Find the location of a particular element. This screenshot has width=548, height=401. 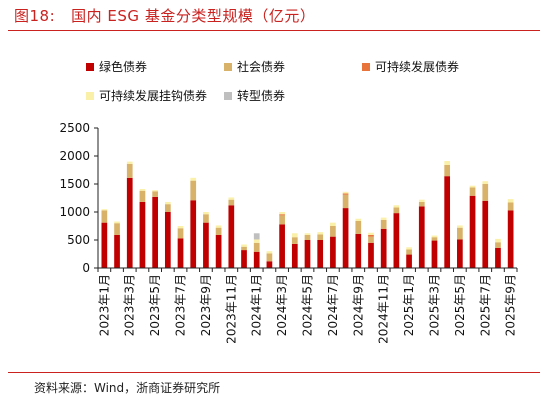

legend-label: 可持续发展债券 is located at coordinates (417, 67).